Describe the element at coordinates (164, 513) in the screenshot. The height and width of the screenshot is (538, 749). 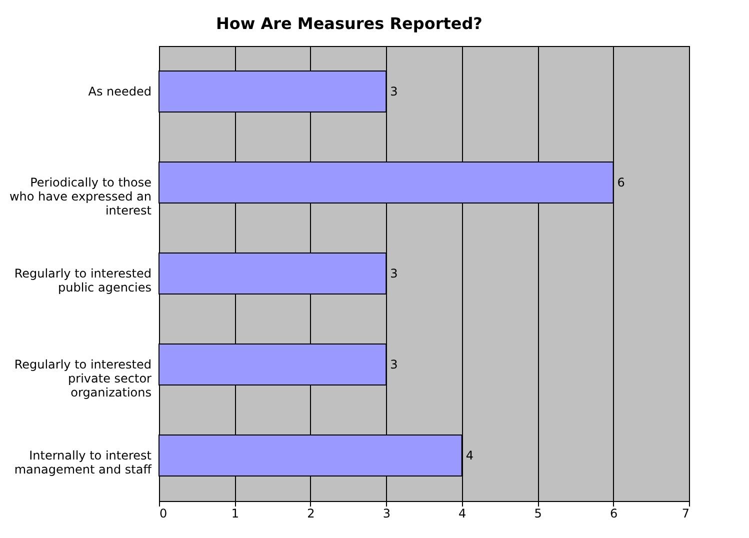
I see `x-tick-label: 0` at that location.